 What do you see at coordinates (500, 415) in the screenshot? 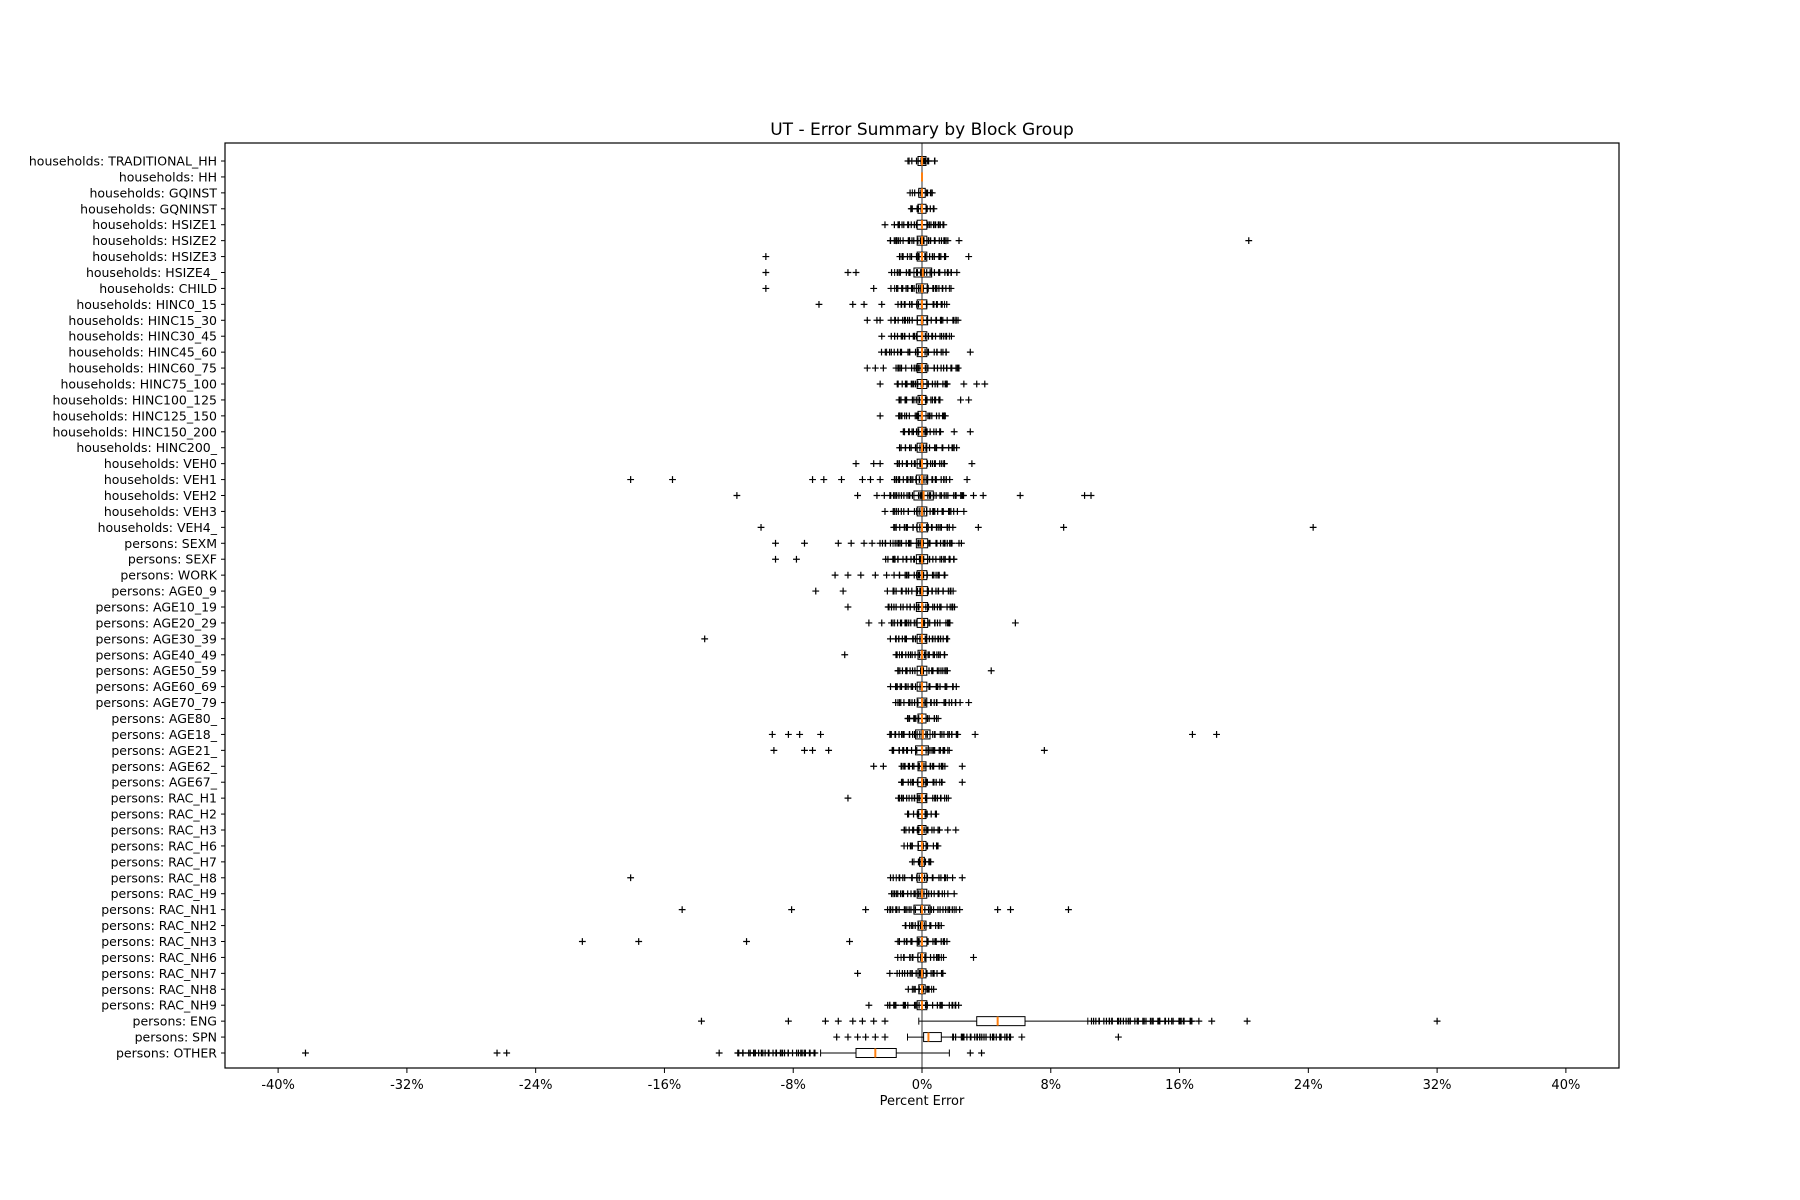
I see `boxplot-row: households: HINC125_150` at bounding box center [500, 415].